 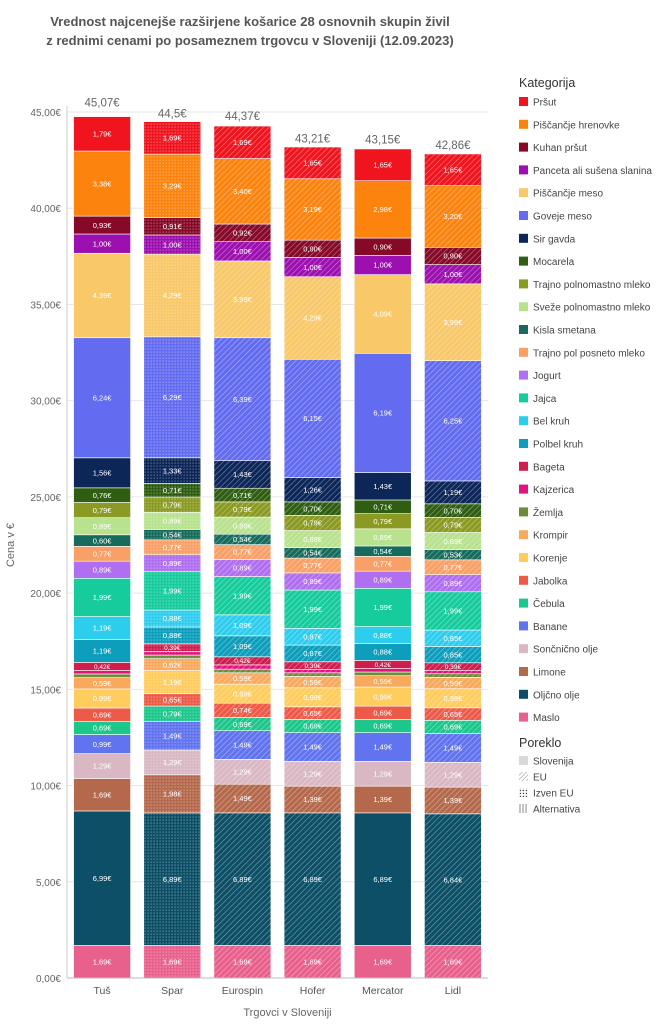 What do you see at coordinates (313, 318) in the screenshot?
I see `bar-segment-pattern-piscancje-meso` at bounding box center [313, 318].